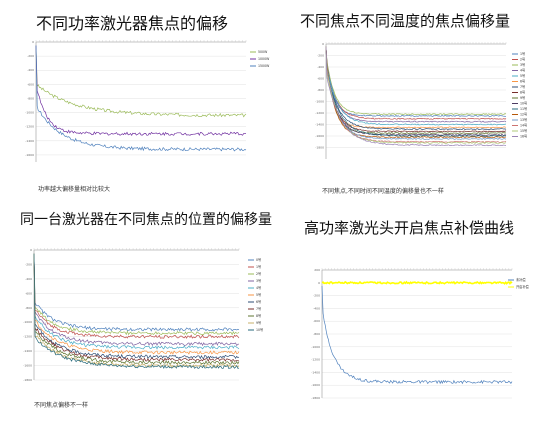 Image resolution: width=558 pixels, height=421 pixels. I want to click on legend-label: 12号, so click(523, 114).